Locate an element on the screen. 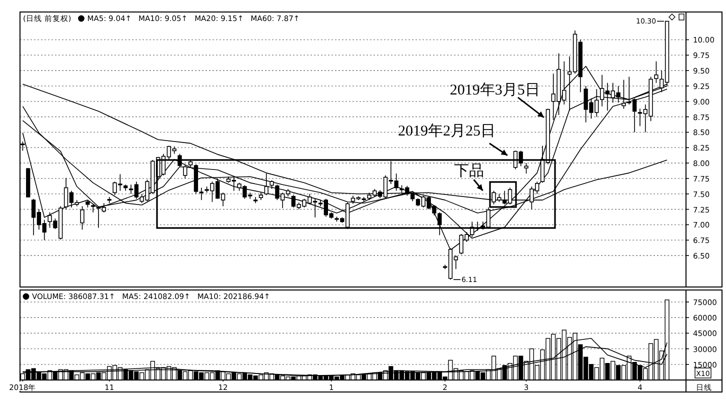  annotation: 2019年2月25日 is located at coordinates (447, 131).